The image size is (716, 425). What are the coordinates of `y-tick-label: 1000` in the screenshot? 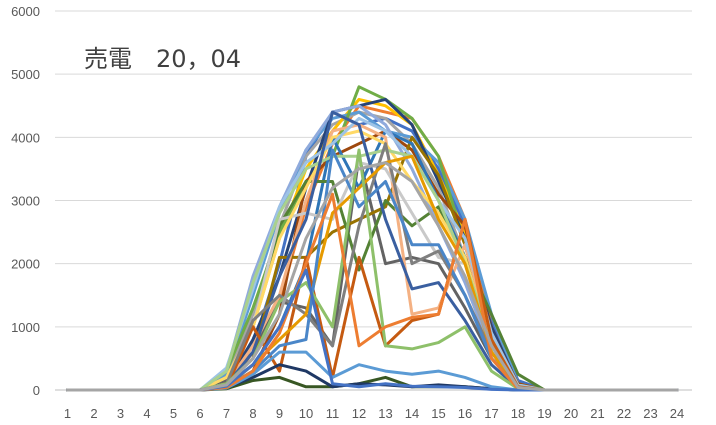 It's located at (25, 327).